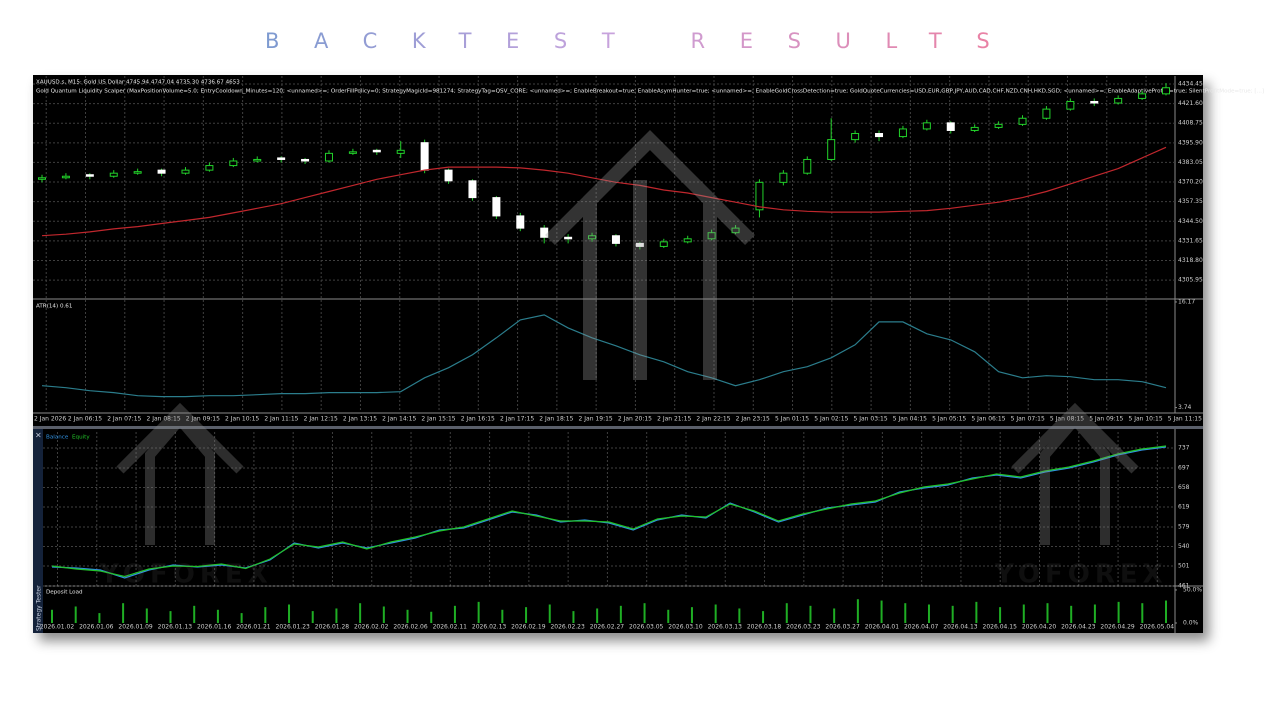 The width and height of the screenshot is (1280, 720). I want to click on x-tick-label: 2 Jan 2026, so click(50, 419).